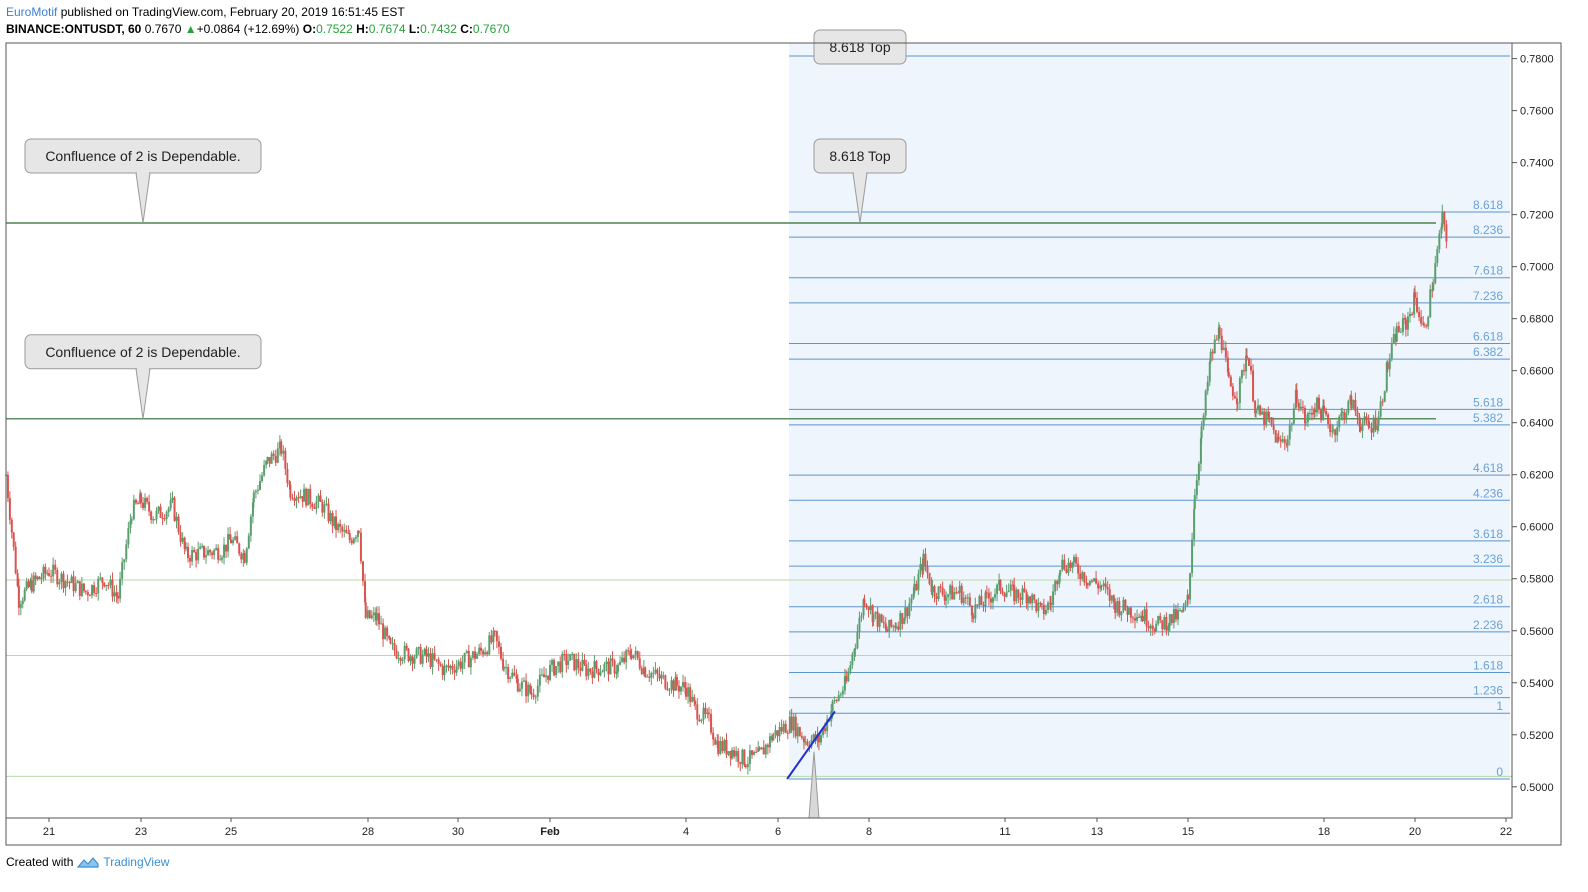 Image resolution: width=1588 pixels, height=892 pixels. What do you see at coordinates (32, 12) in the screenshot?
I see `author-link: EuroMotif` at bounding box center [32, 12].